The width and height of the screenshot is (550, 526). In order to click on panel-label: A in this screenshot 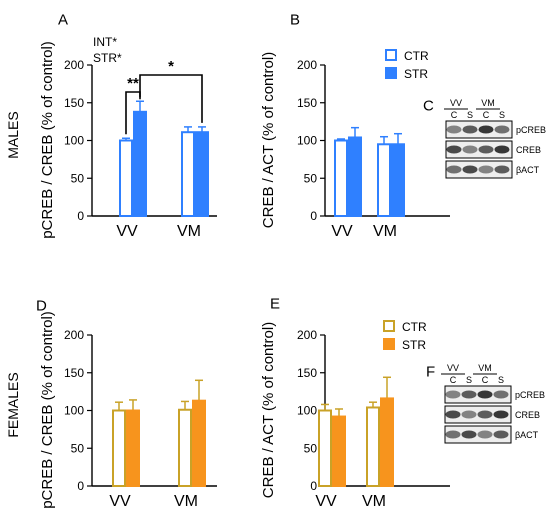, I will do `click(63, 19)`.